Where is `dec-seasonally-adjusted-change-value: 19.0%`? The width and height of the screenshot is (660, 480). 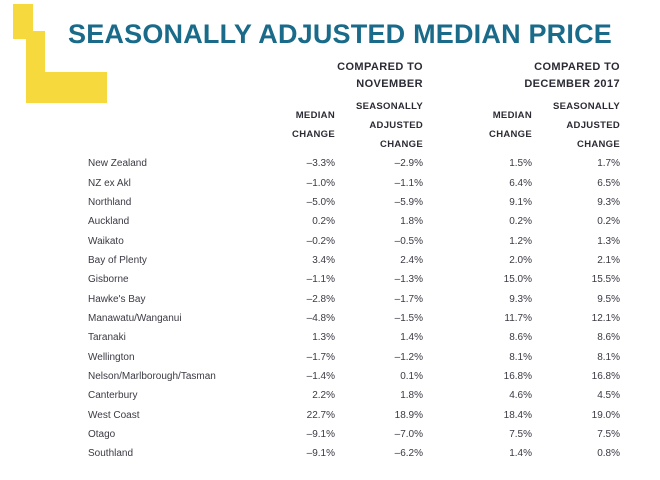
dec-seasonally-adjusted-change-value: 19.0% is located at coordinates (605, 415).